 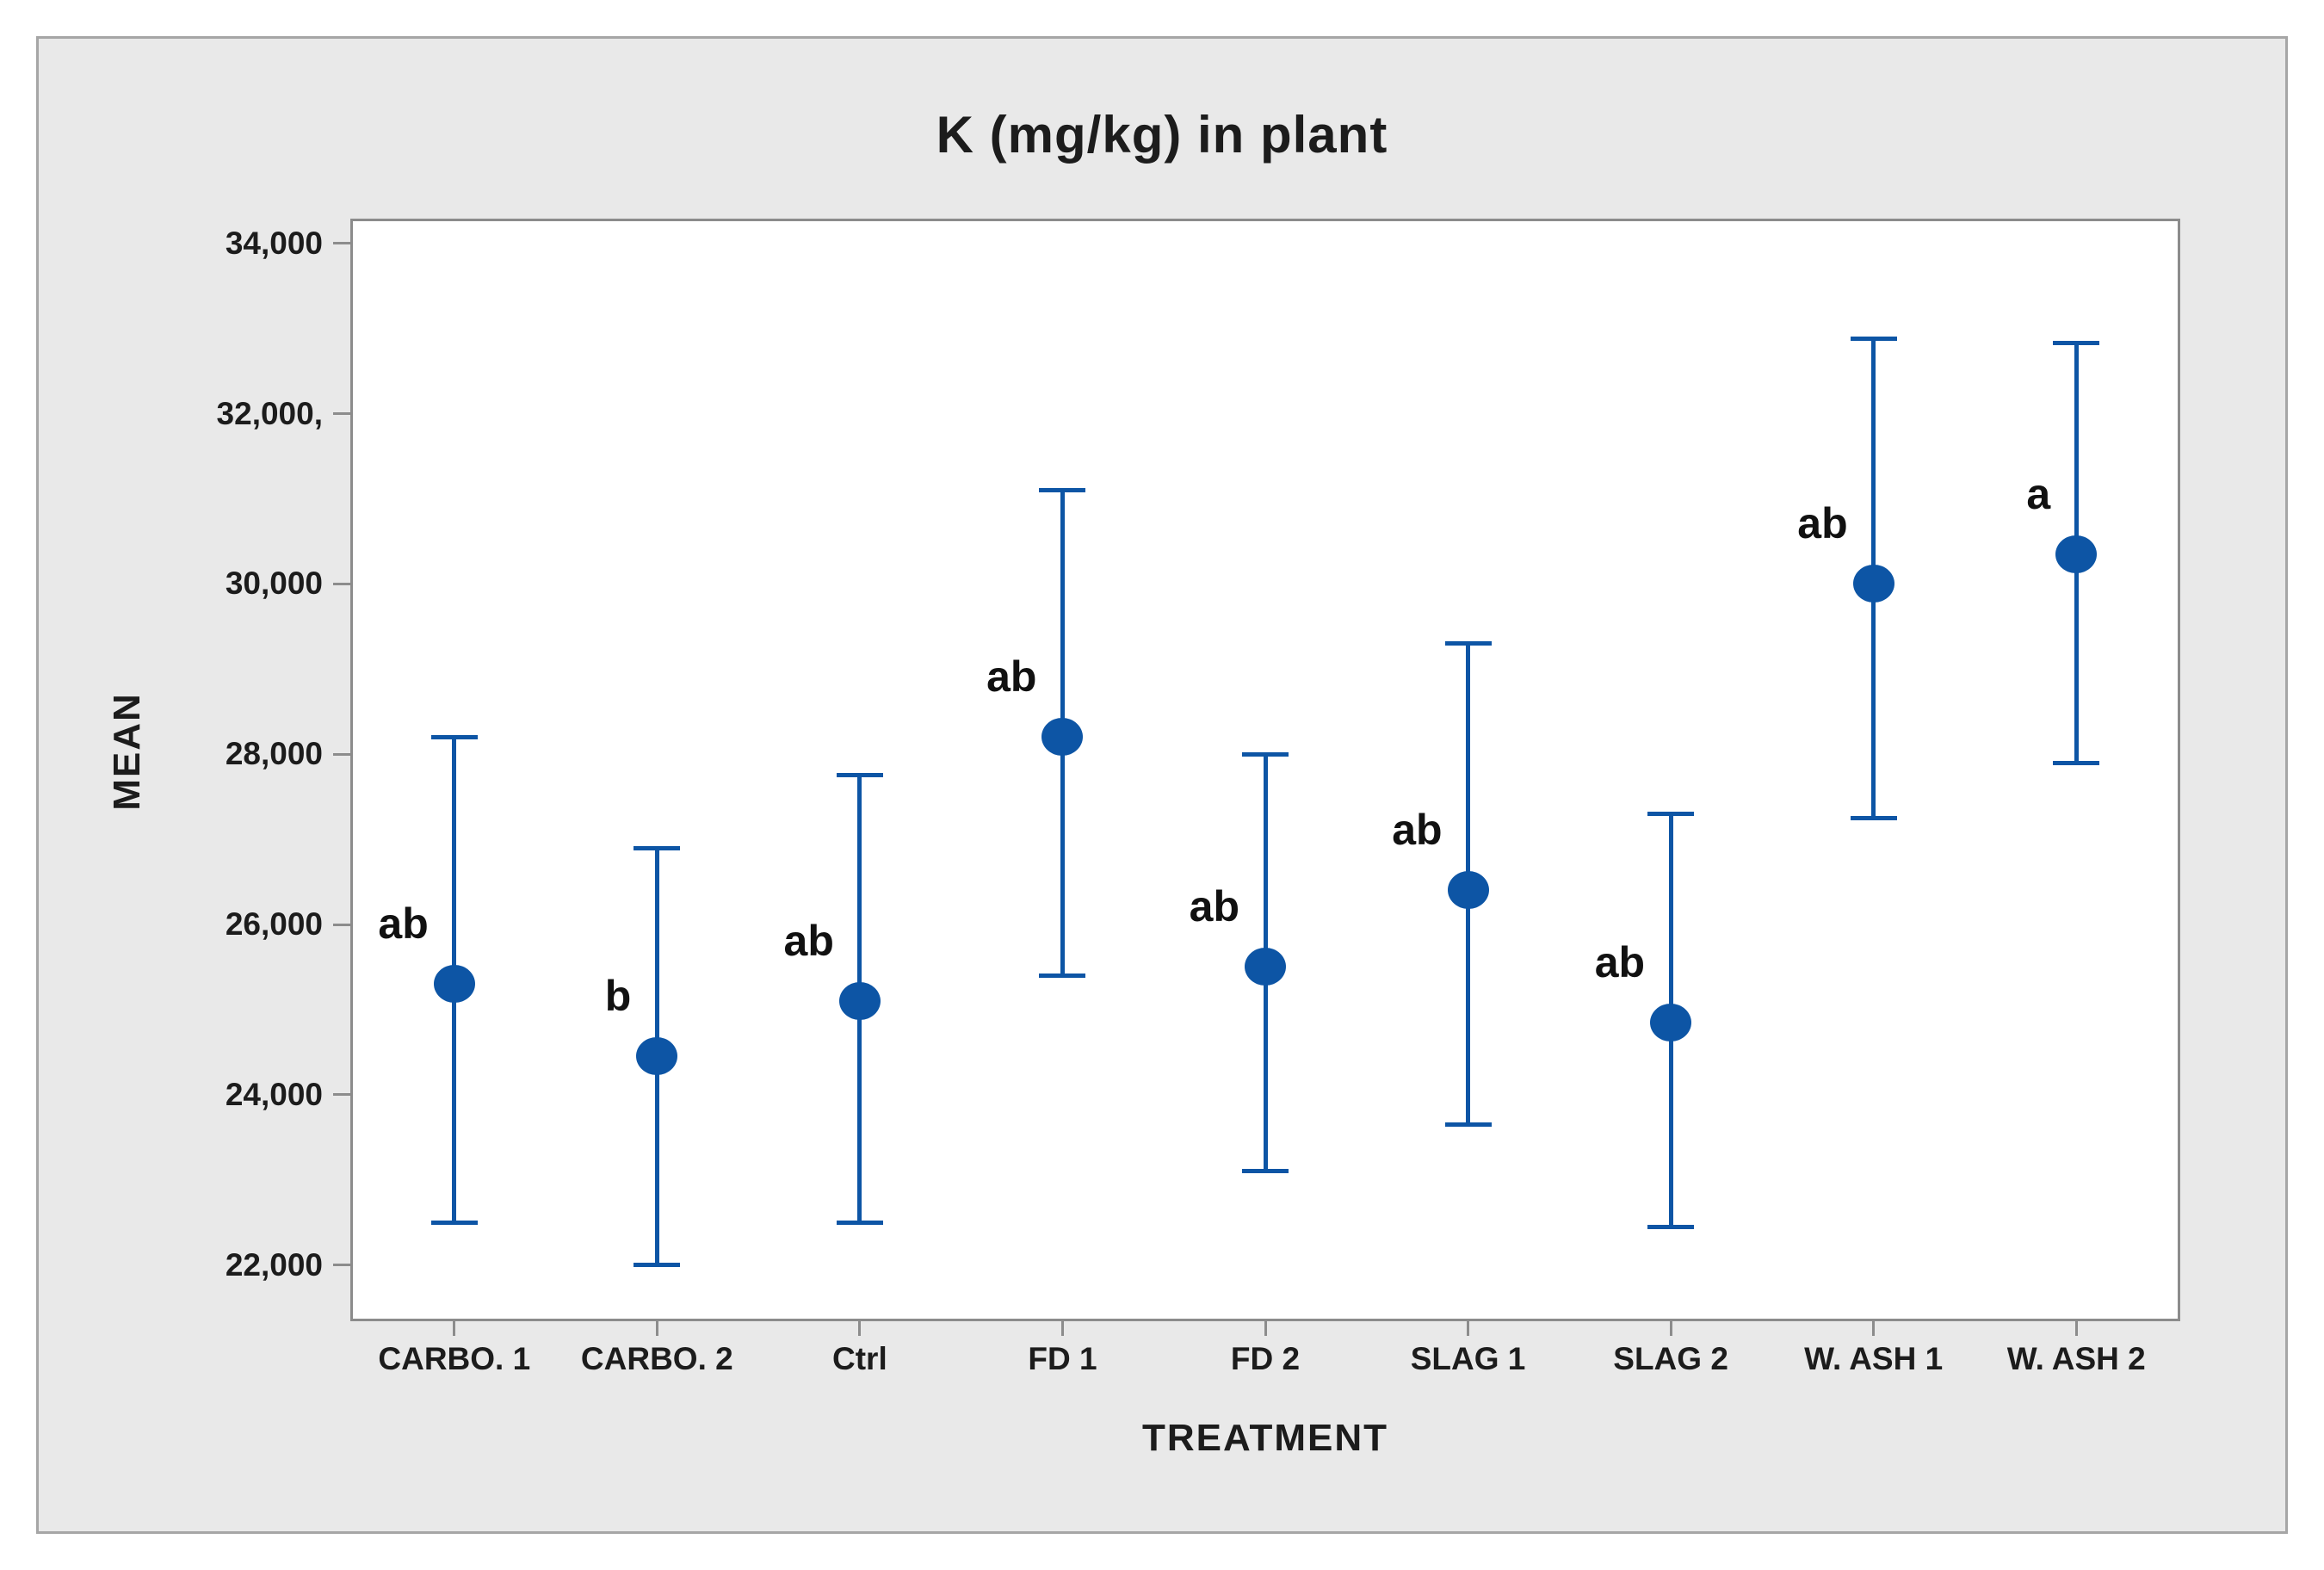 What do you see at coordinates (1468, 1358) in the screenshot?
I see `x-tick-label: SLAG 1` at bounding box center [1468, 1358].